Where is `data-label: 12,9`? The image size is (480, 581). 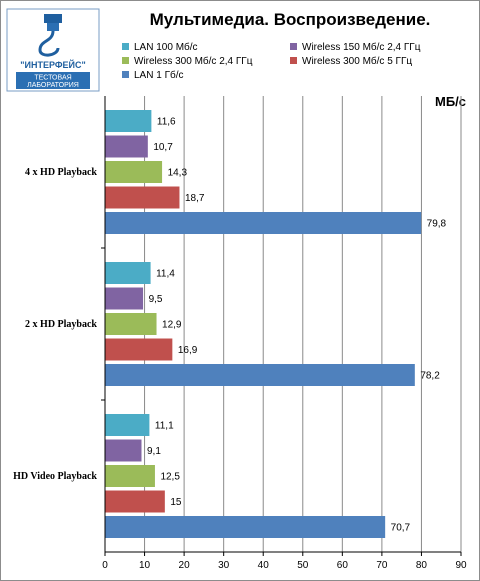
data-label: 12,9 is located at coordinates (172, 325).